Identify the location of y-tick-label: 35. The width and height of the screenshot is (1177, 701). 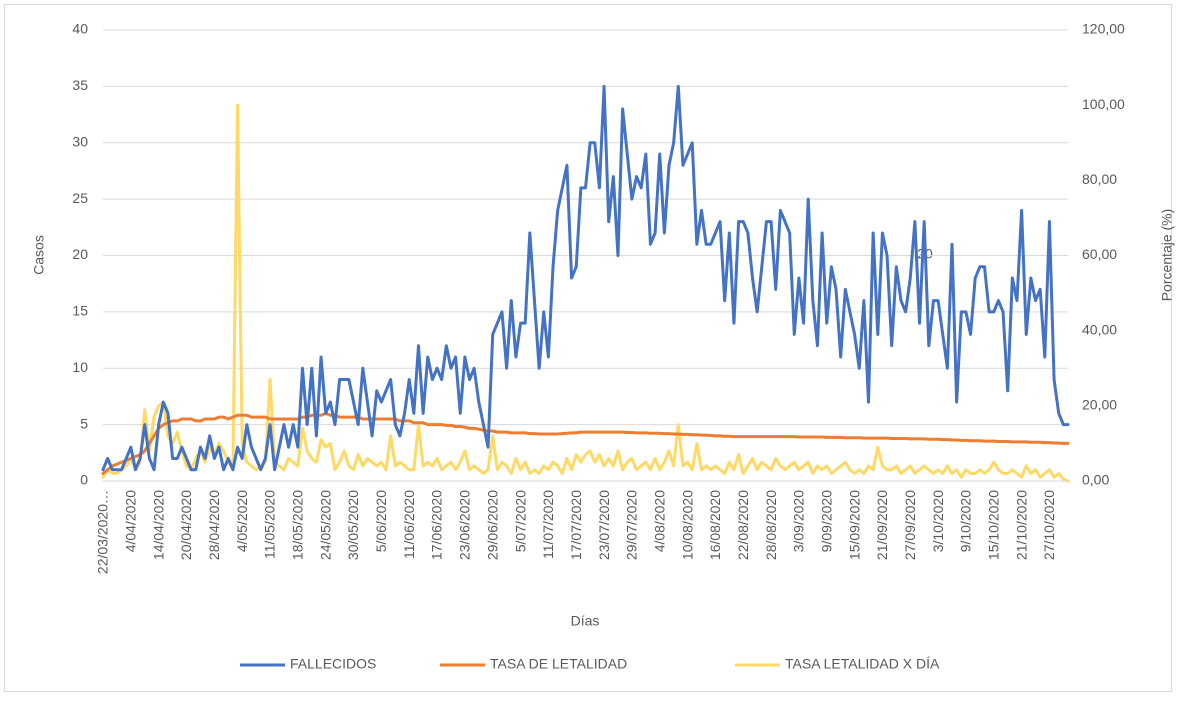
(80, 85).